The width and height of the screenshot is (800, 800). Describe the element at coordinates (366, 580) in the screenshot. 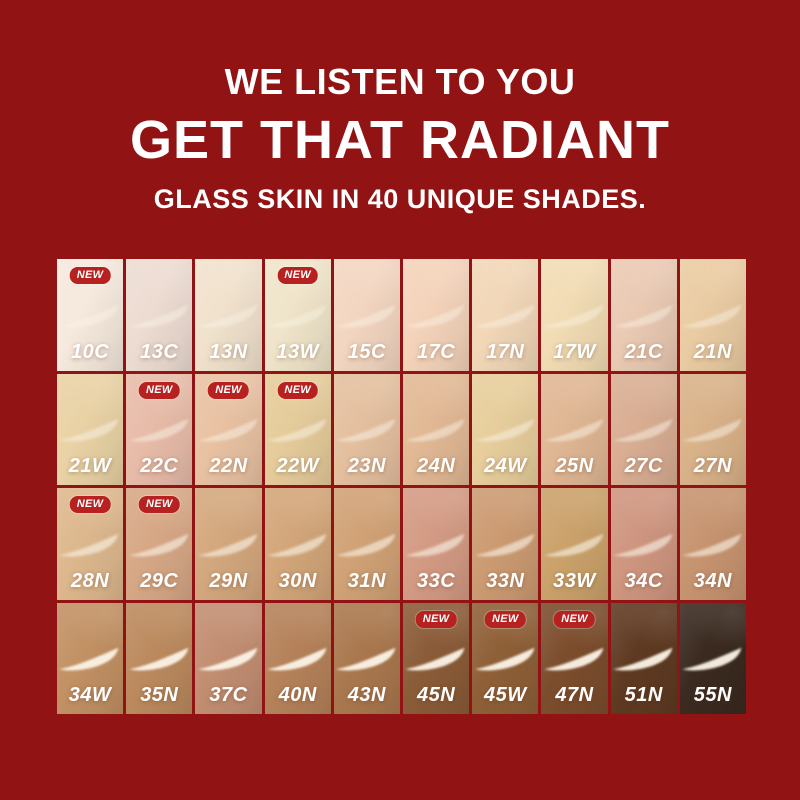

I see `shade-code-label: 31N` at that location.